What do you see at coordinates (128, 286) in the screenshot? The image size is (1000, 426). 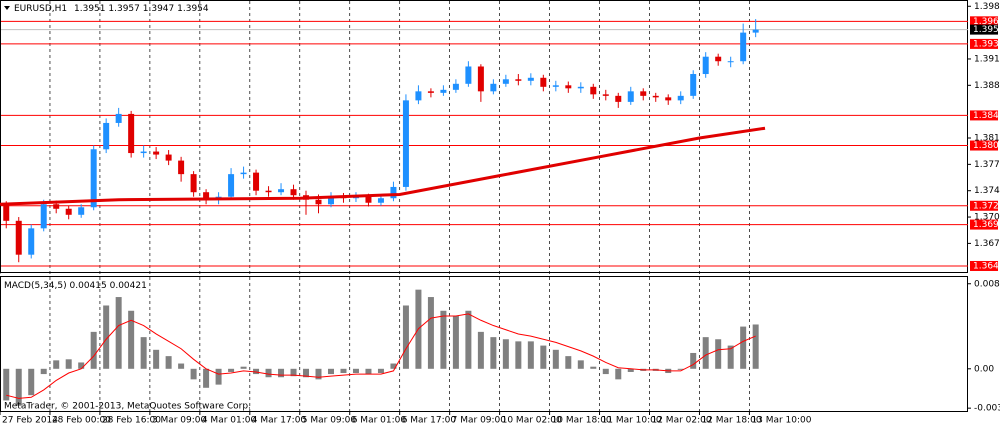 I see `signal-value: 0.00421` at bounding box center [128, 286].